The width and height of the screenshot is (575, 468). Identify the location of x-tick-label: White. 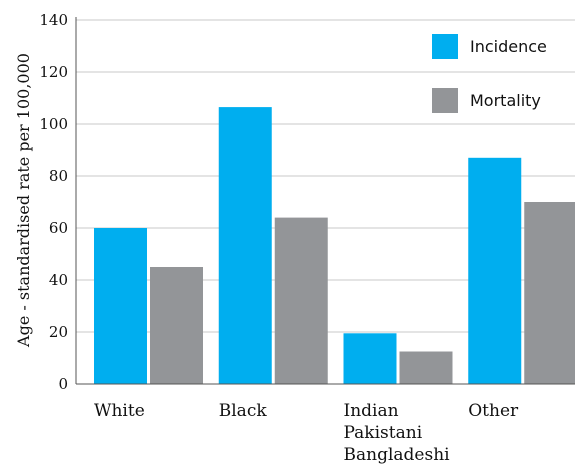
(119, 411).